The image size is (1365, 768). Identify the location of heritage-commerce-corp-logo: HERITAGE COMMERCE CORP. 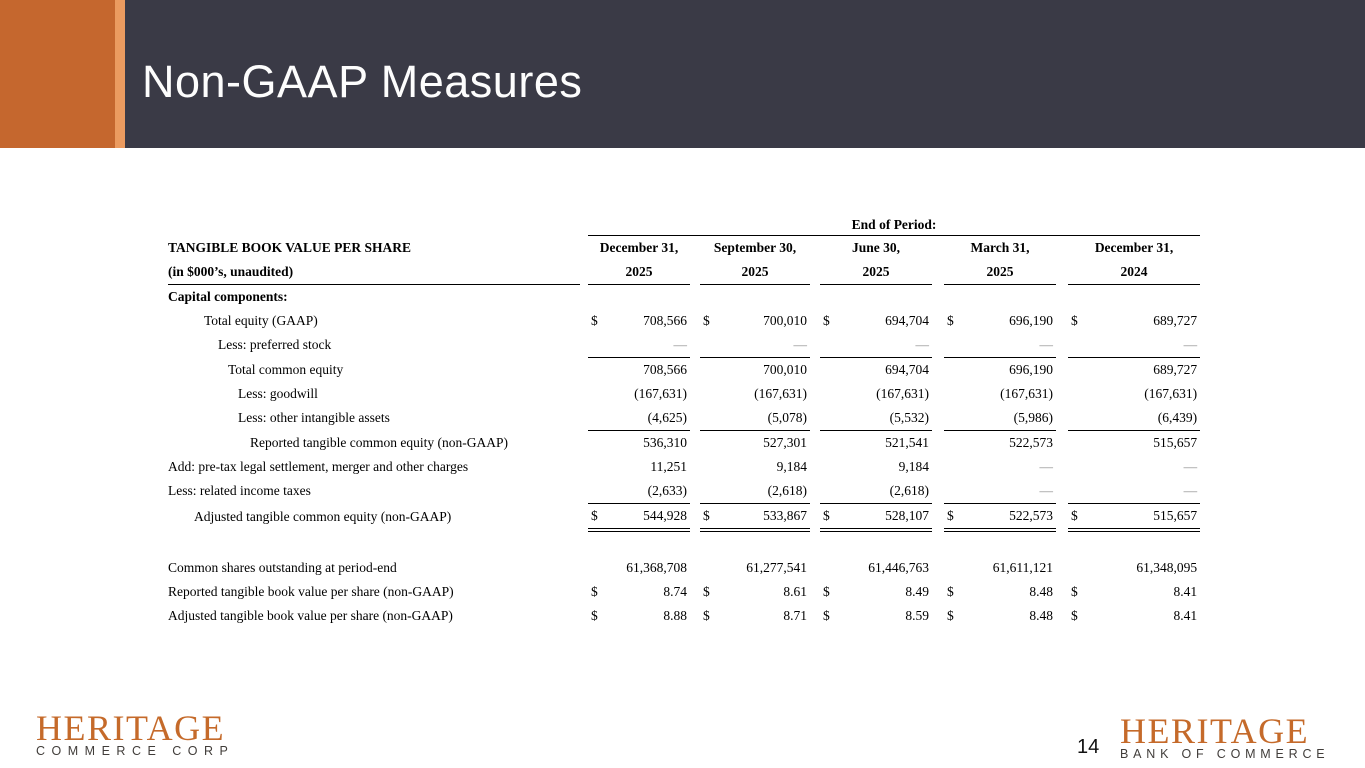
(135, 733).